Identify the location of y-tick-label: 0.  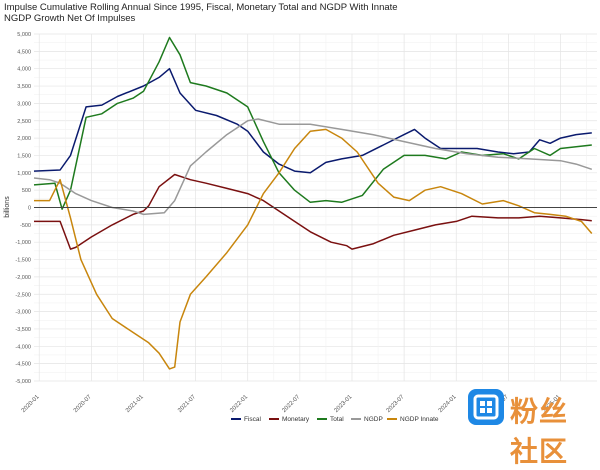
(29, 209).